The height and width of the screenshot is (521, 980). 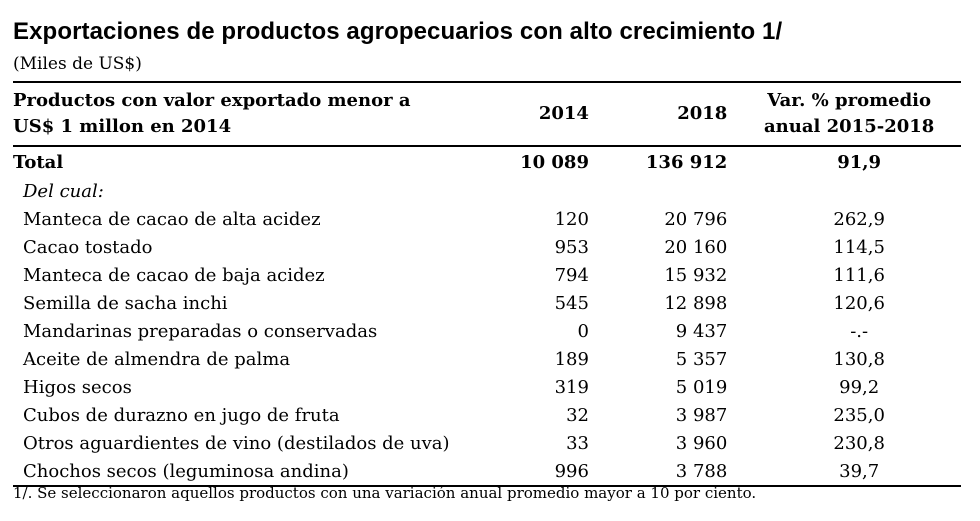 I want to click on value-2018-cell: 15 932, so click(x=696, y=275).